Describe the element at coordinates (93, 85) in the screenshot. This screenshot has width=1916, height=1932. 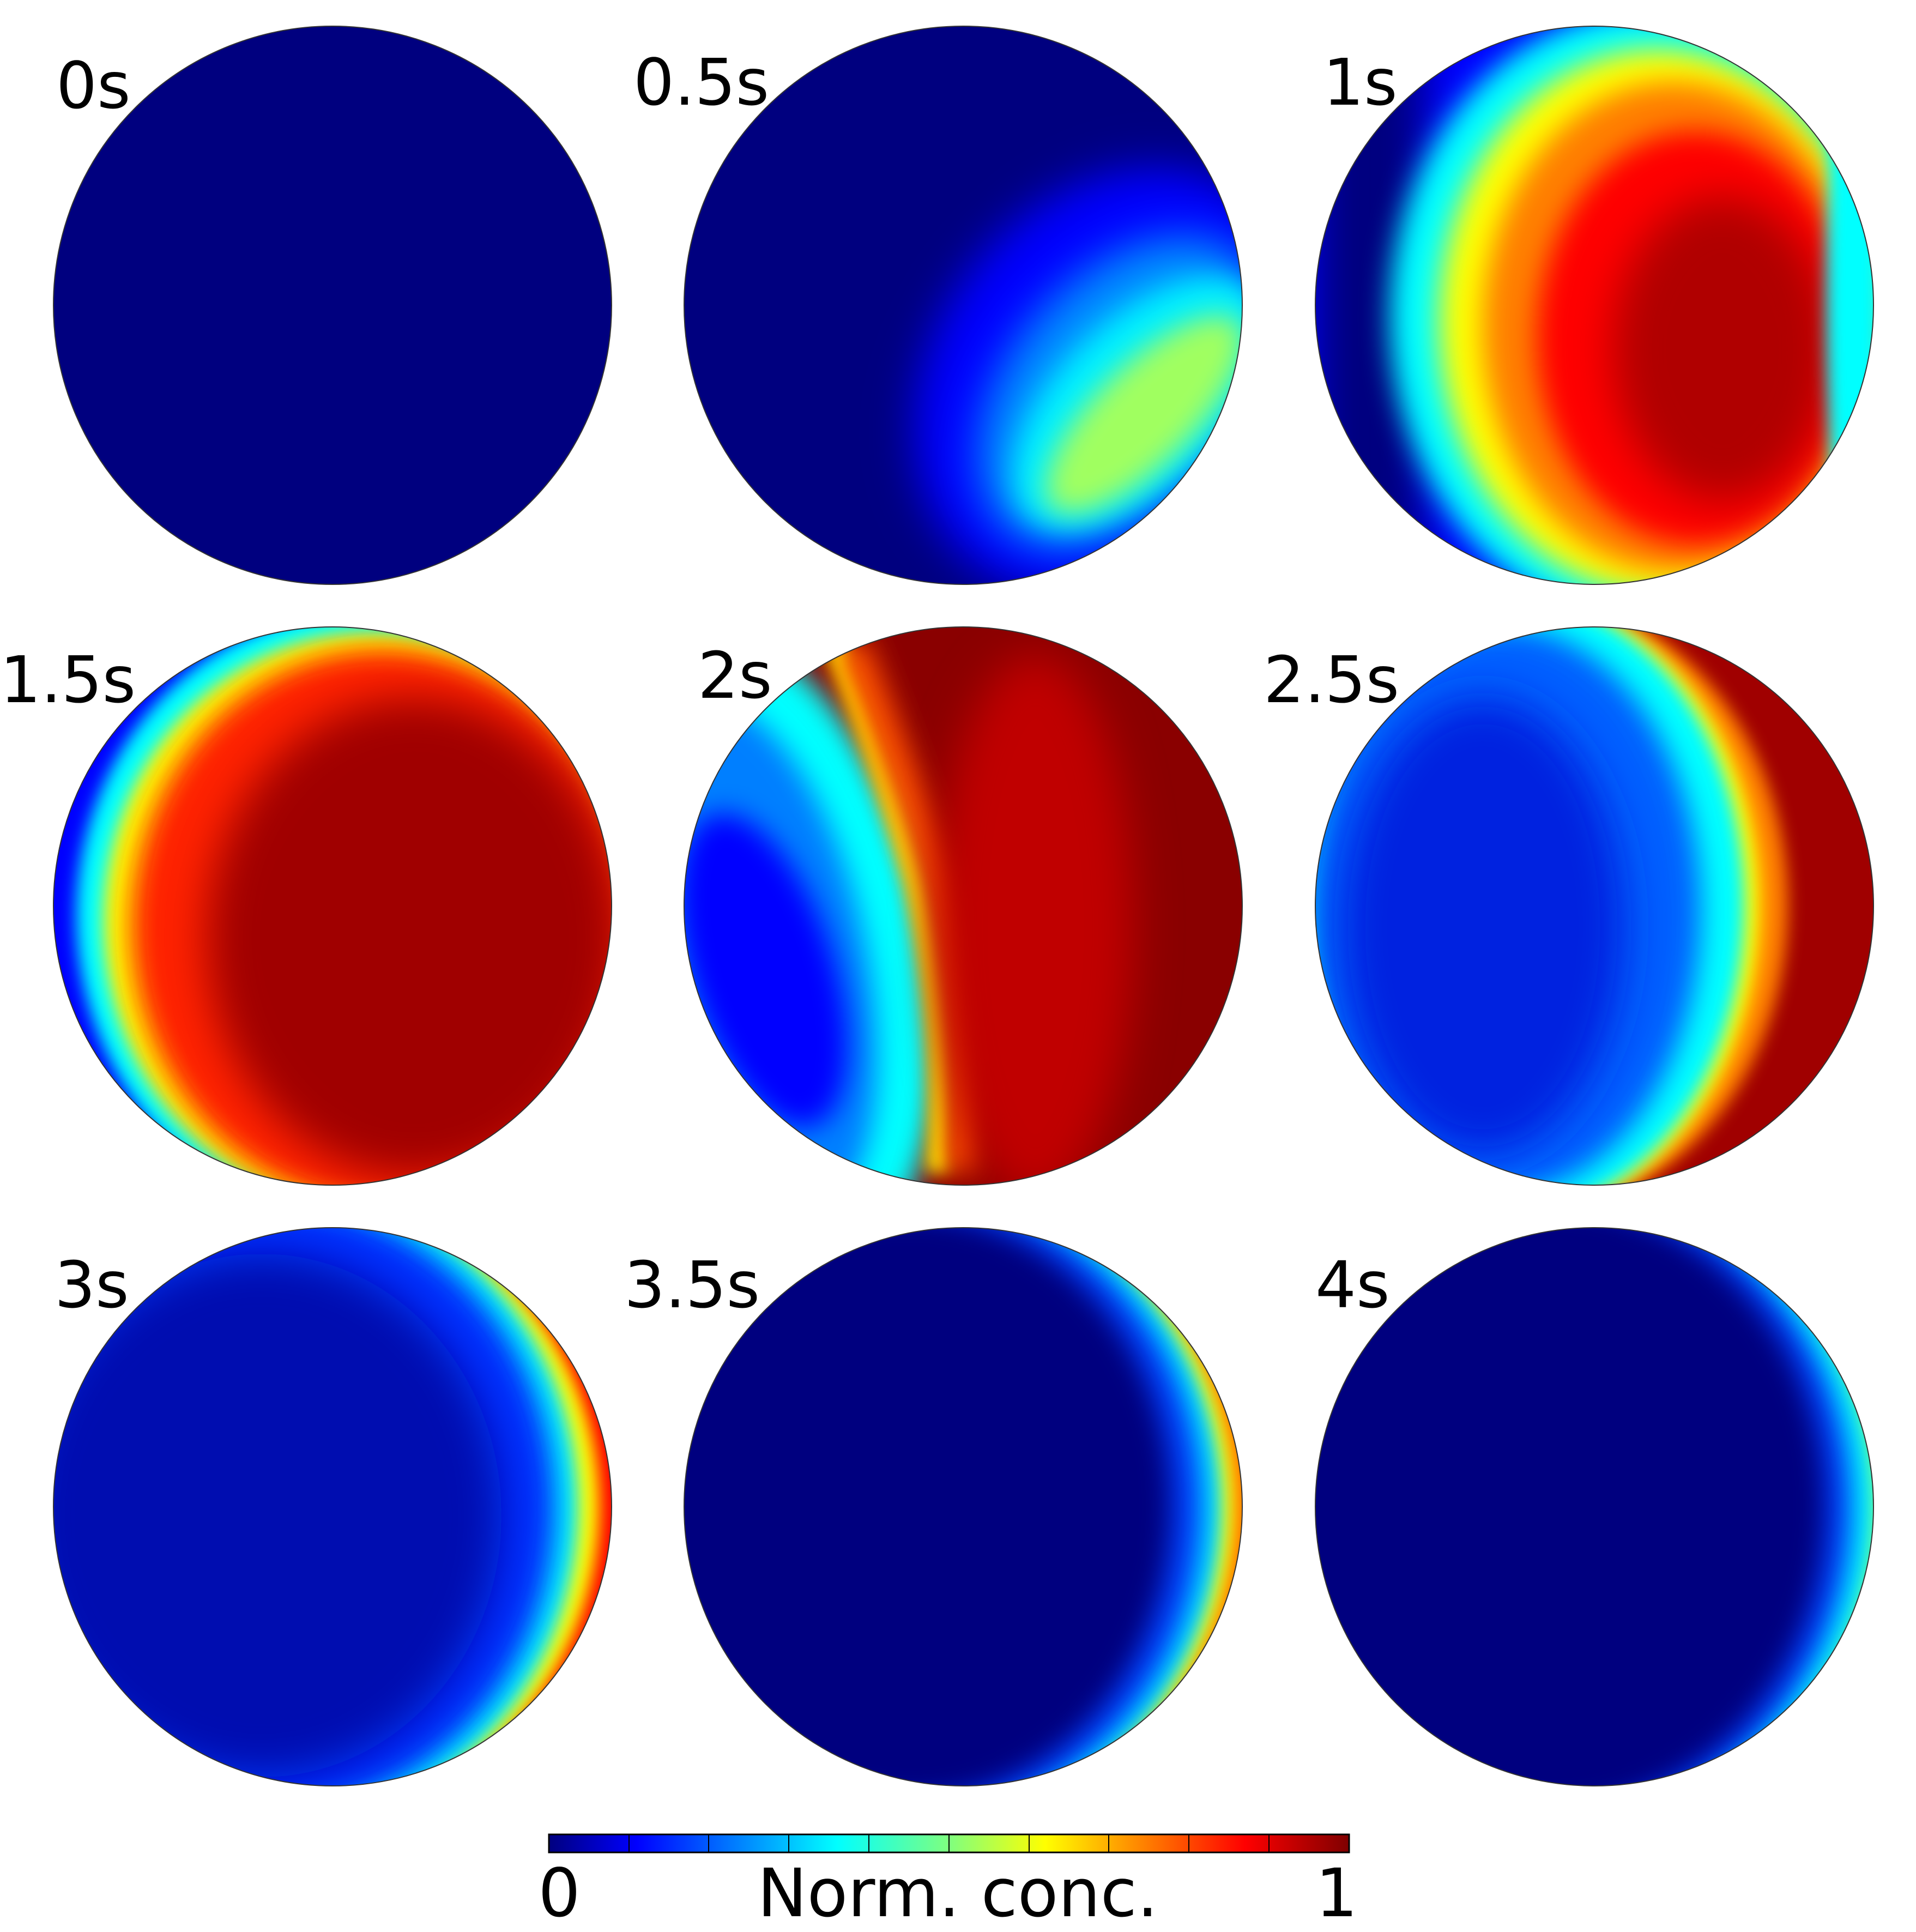
I see `panel-label-0s: 0s` at that location.